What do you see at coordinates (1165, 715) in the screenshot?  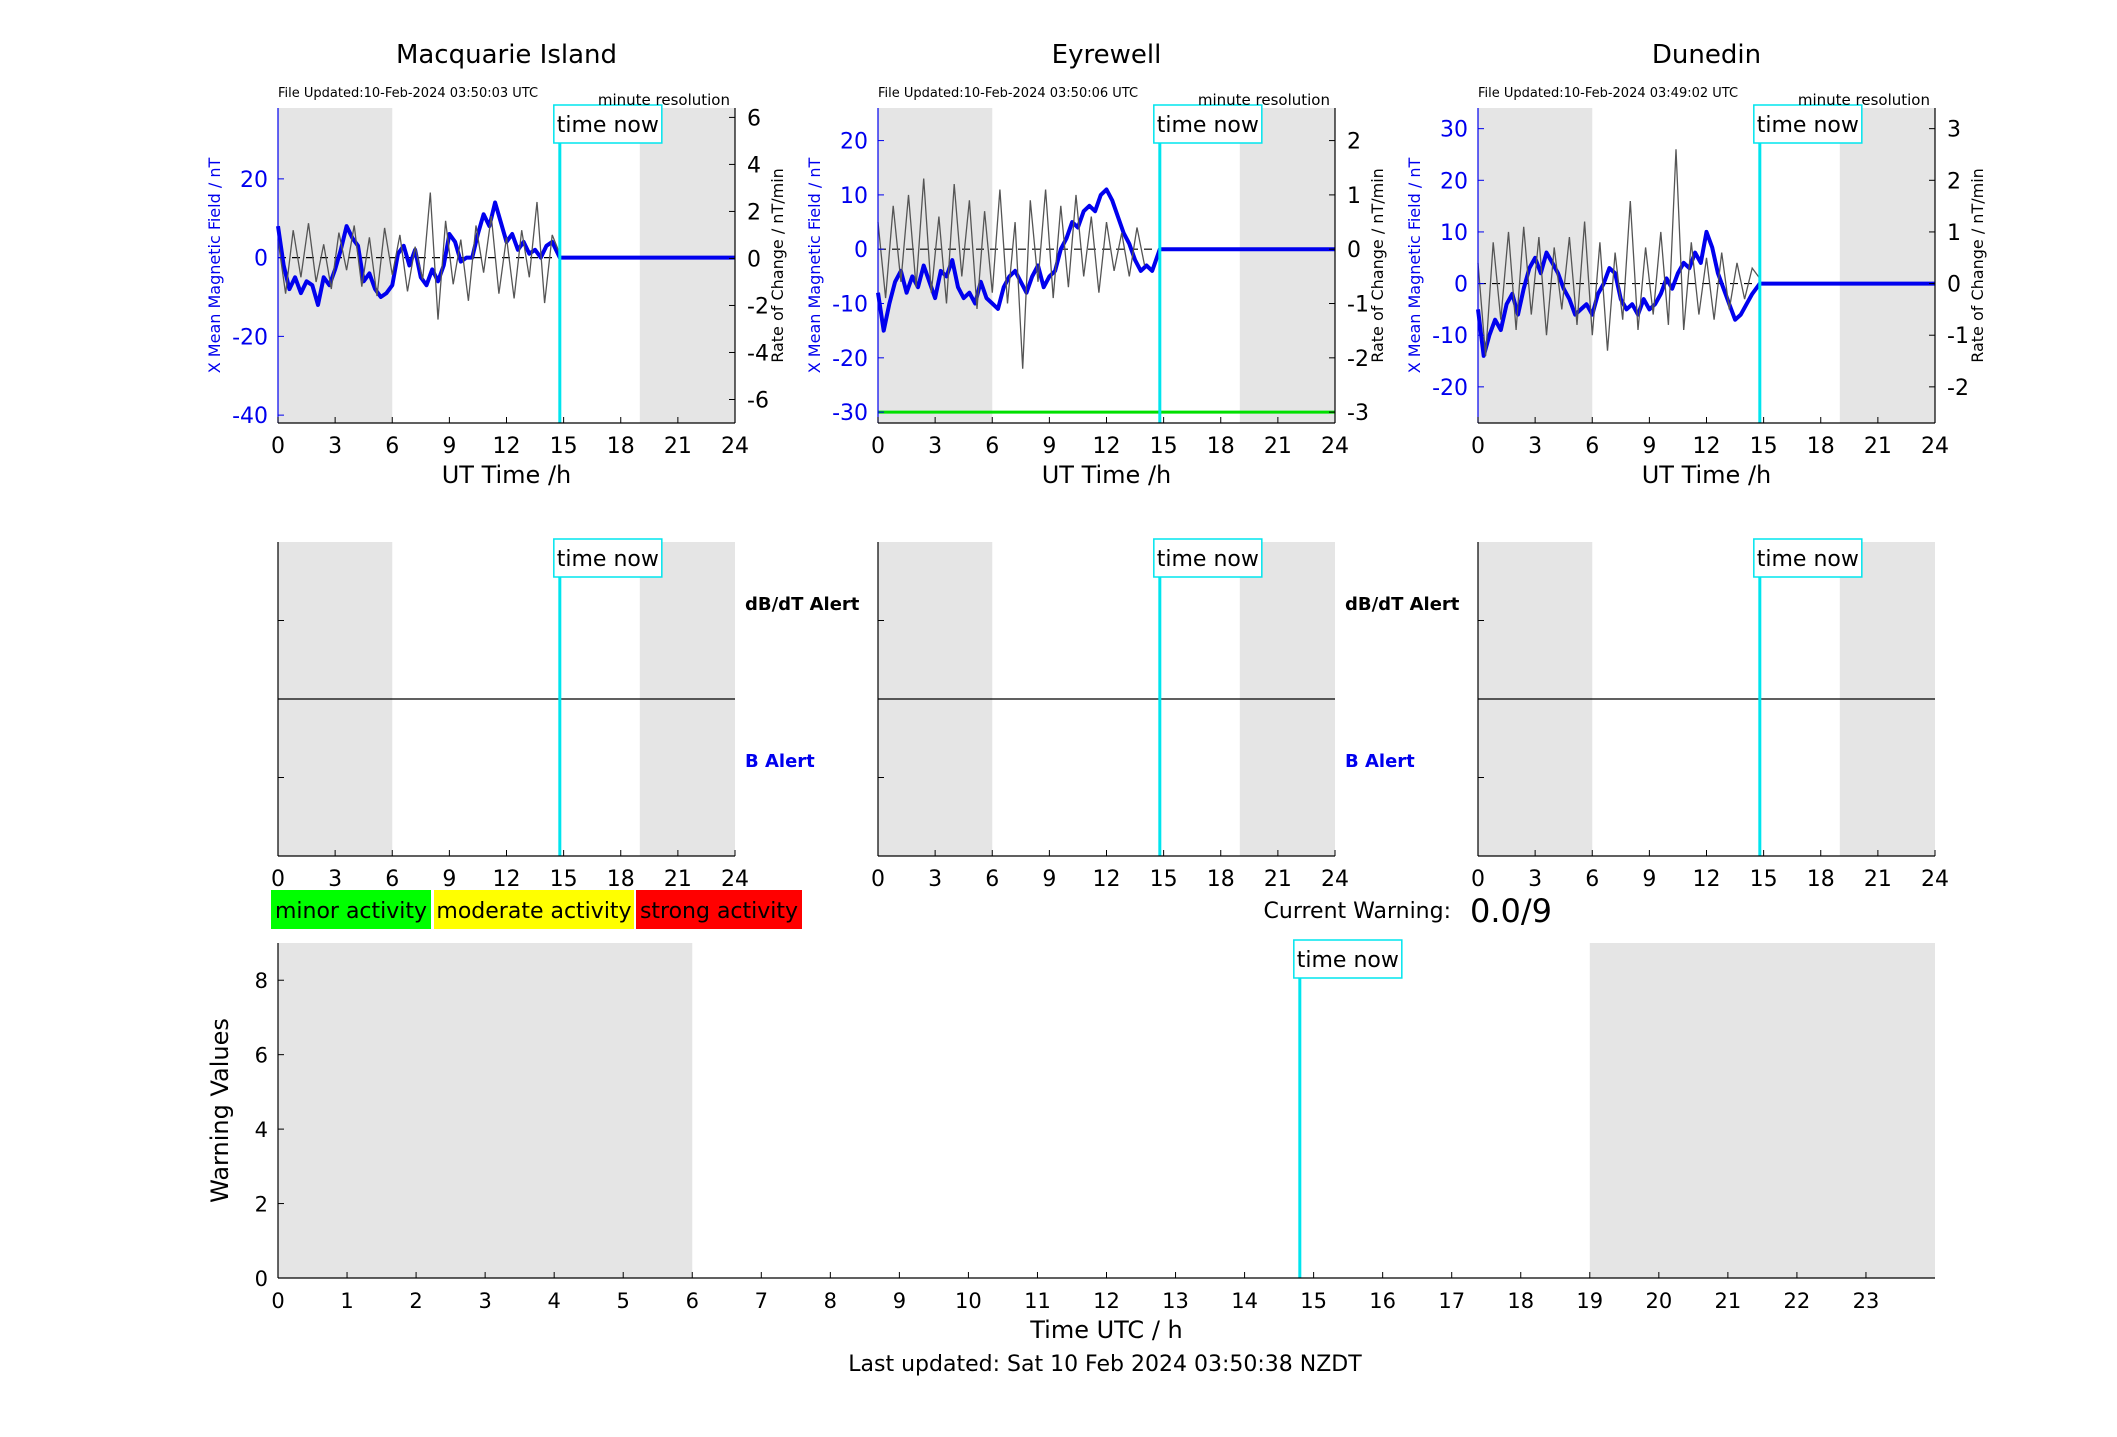 I see `chart-panel-5: dB/dT Alert B Alert time now 0 3 6 9 12 15 18 21 24` at bounding box center [1165, 715].